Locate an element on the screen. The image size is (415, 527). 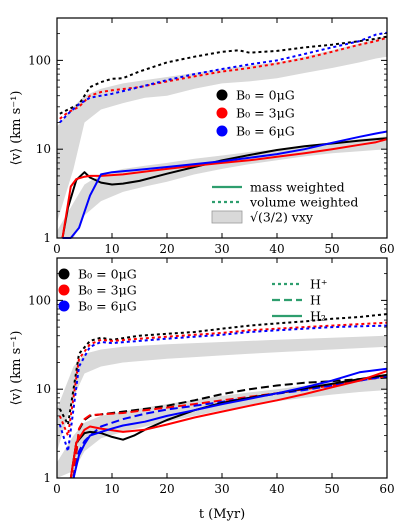
legend-label: √(3/2) vxy is located at coordinates (282, 217).